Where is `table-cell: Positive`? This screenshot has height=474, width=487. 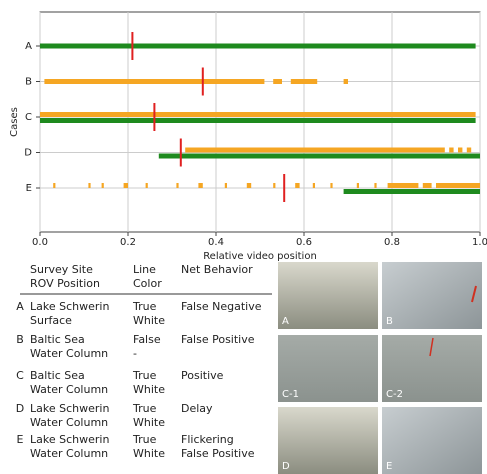 table-cell: Positive is located at coordinates (202, 375).